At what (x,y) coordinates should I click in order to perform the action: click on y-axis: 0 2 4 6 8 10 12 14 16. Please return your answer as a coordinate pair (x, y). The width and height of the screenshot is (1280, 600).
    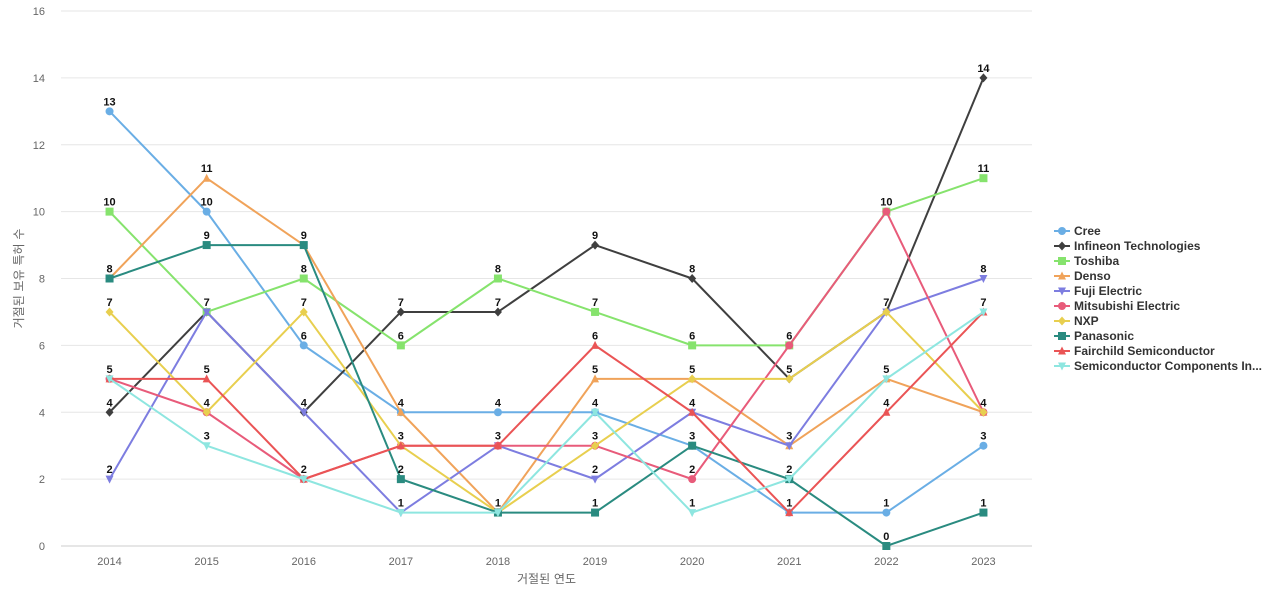
    Looking at the image, I should click on (39, 279).